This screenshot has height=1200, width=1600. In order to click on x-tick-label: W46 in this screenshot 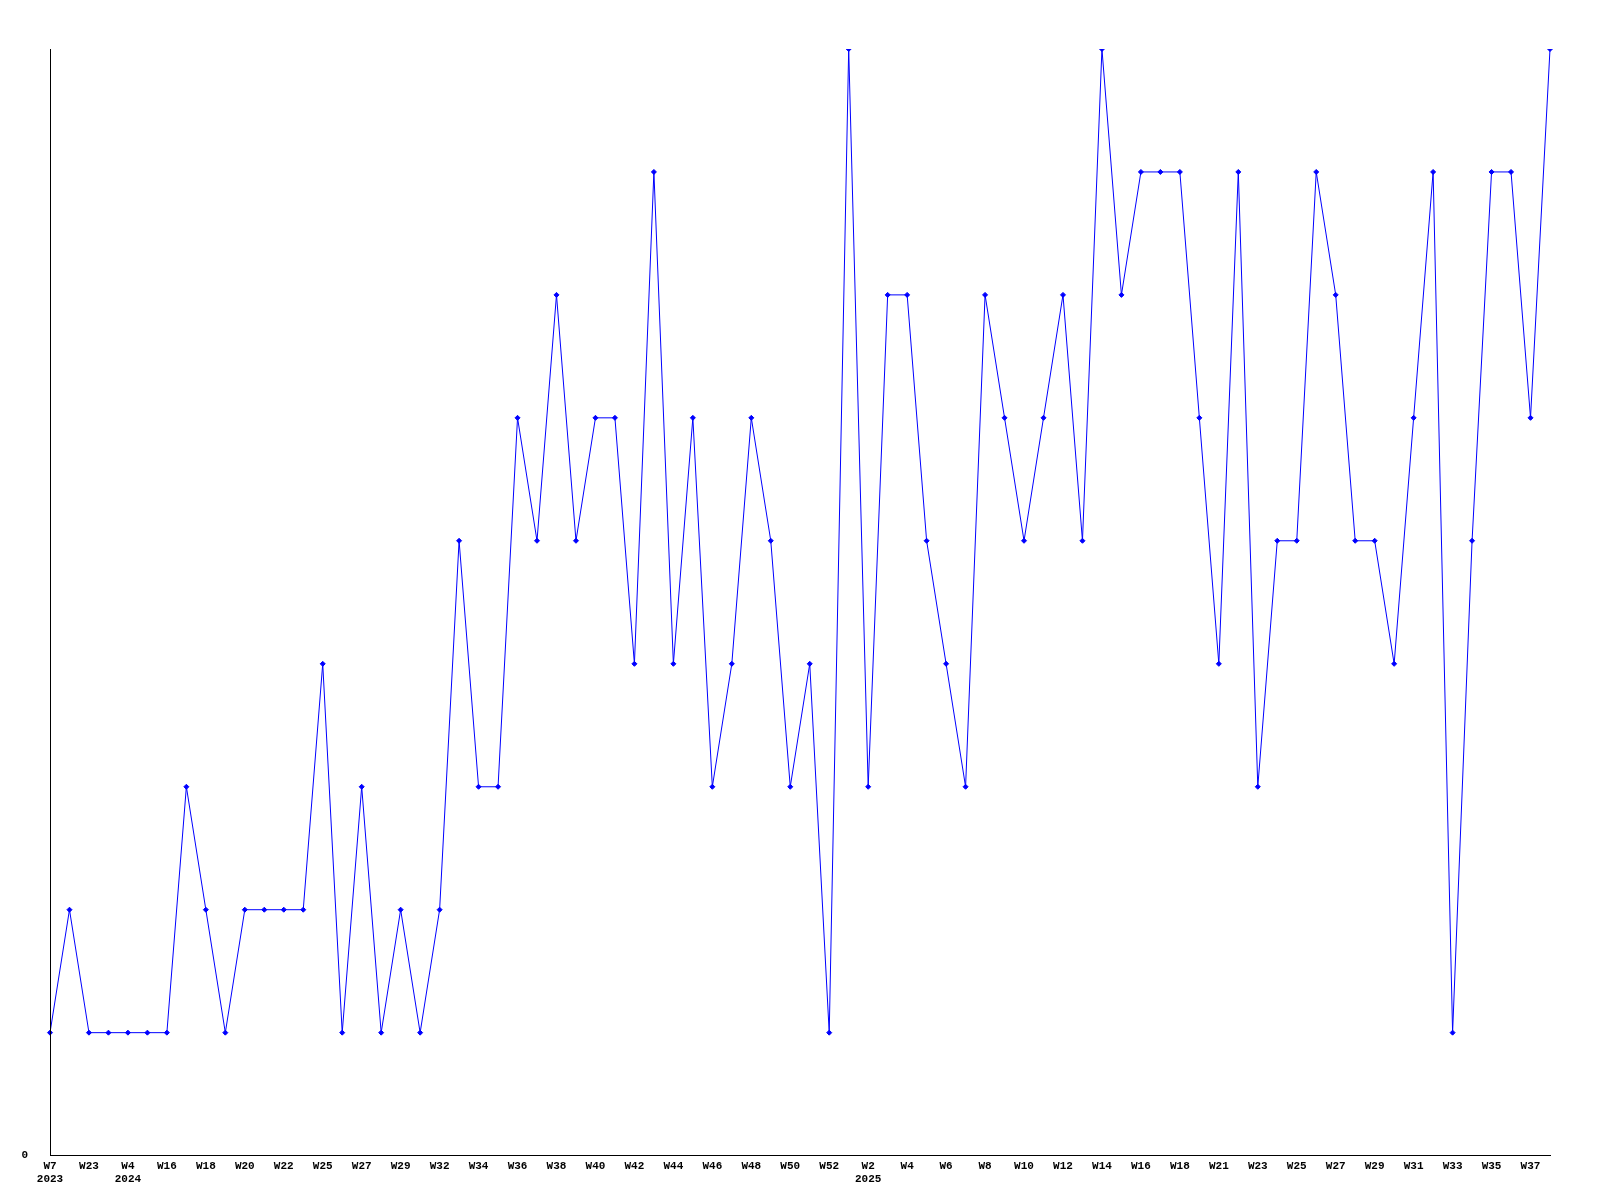, I will do `click(712, 1165)`.